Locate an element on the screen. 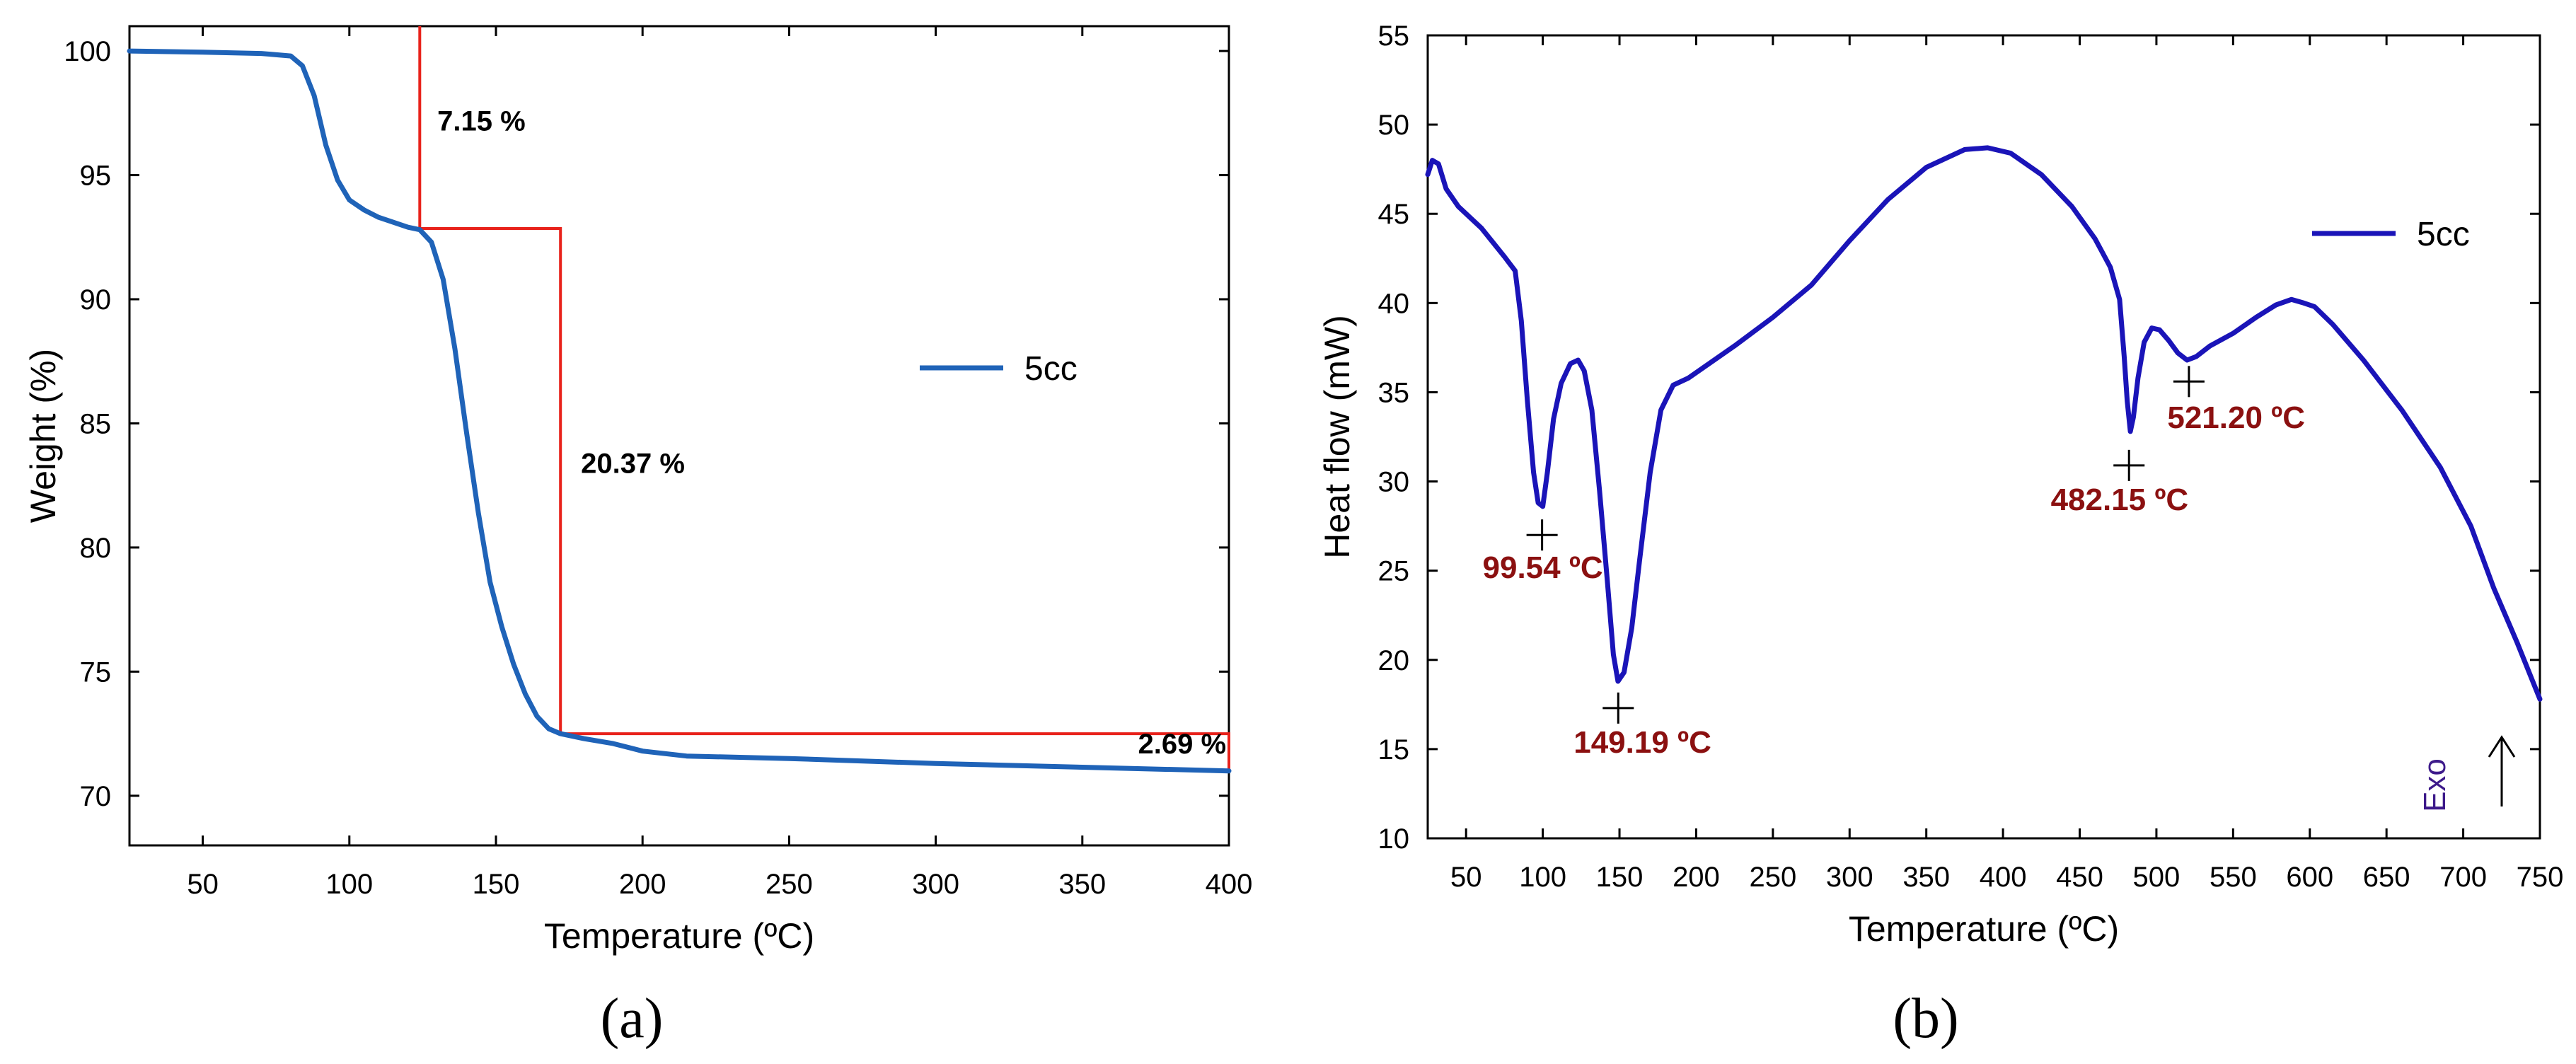 This screenshot has width=2576, height=1064. y-tick-label: 85 is located at coordinates (96, 424).